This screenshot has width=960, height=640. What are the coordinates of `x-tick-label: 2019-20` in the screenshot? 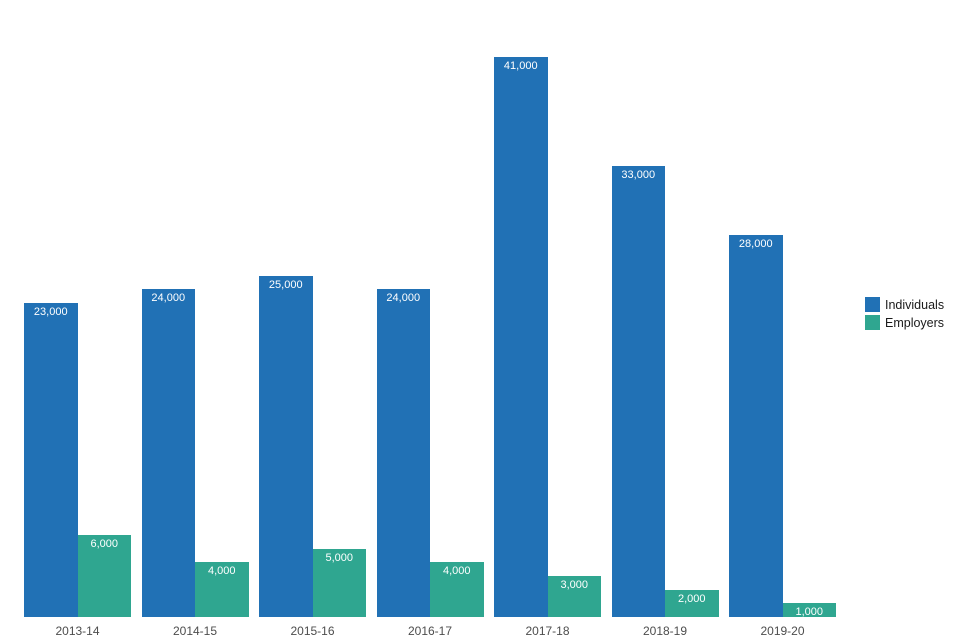 It's located at (782, 631).